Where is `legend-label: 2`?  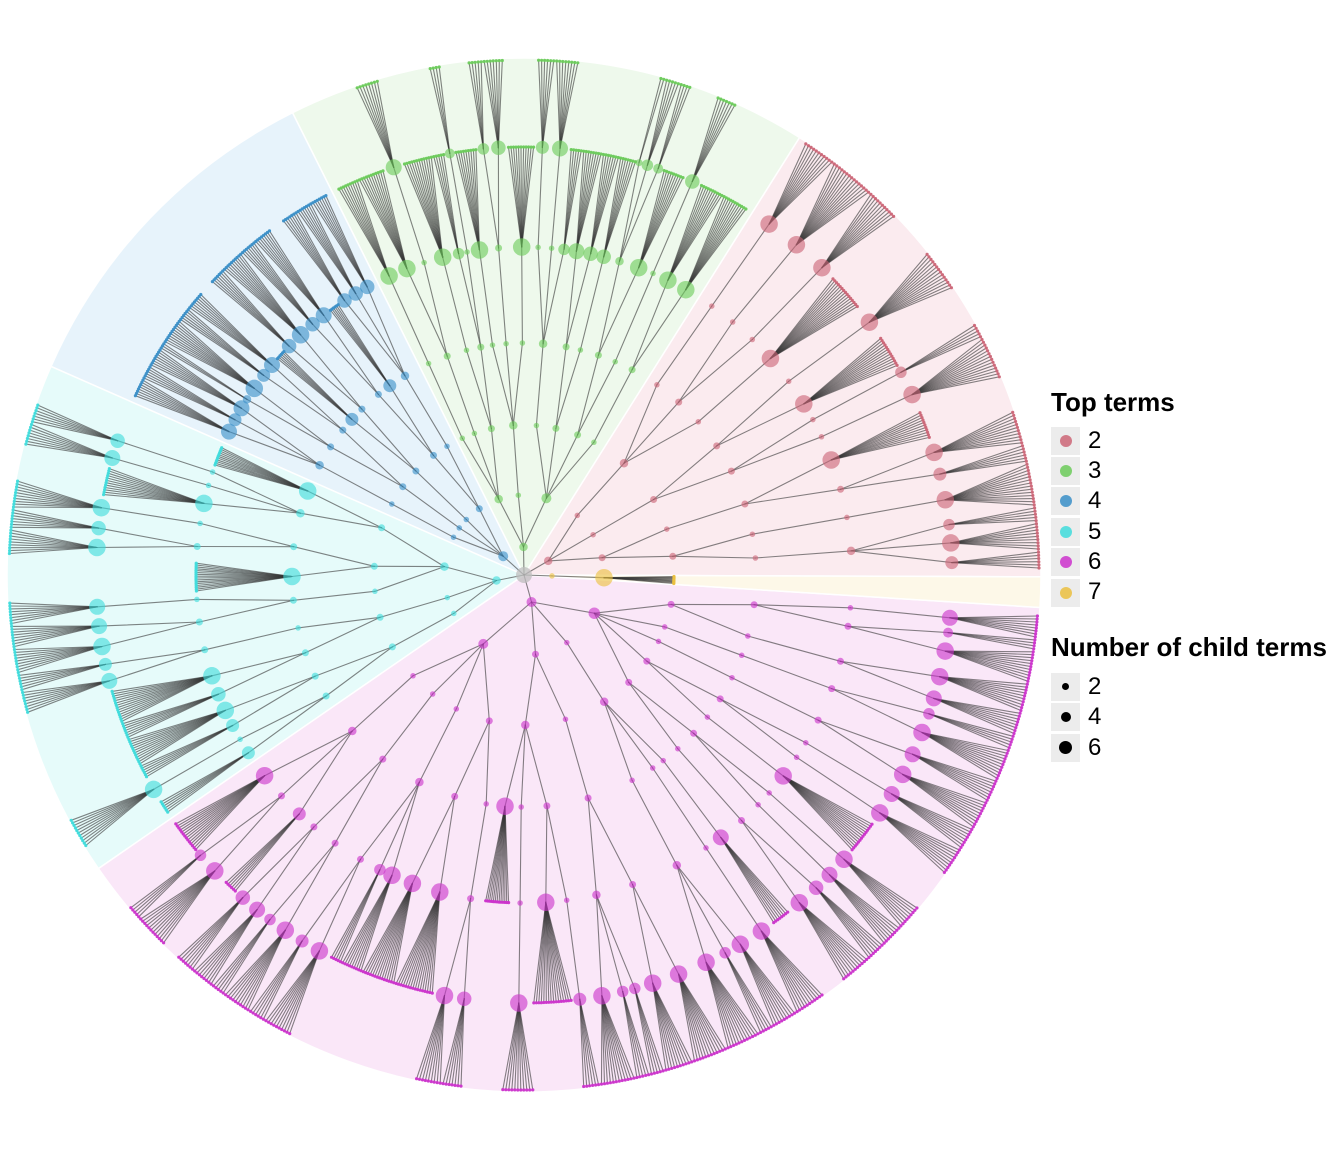 legend-label: 2 is located at coordinates (1095, 686).